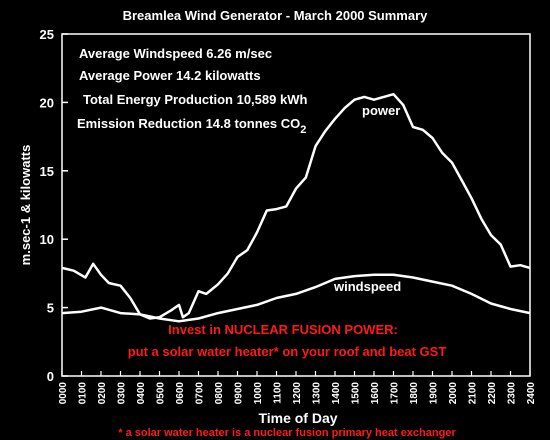  Describe the element at coordinates (47, 171) in the screenshot. I see `y-tick-label: 15` at that location.